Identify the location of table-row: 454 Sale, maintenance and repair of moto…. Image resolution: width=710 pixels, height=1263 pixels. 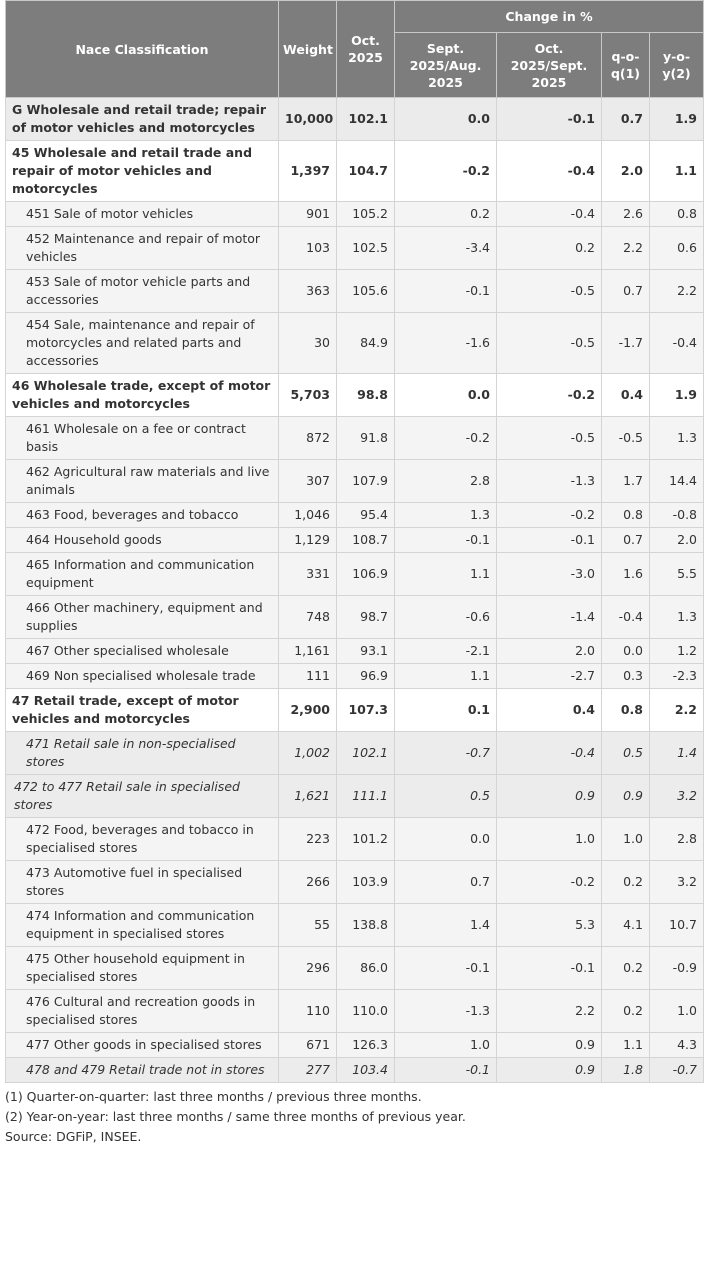
(354, 343).